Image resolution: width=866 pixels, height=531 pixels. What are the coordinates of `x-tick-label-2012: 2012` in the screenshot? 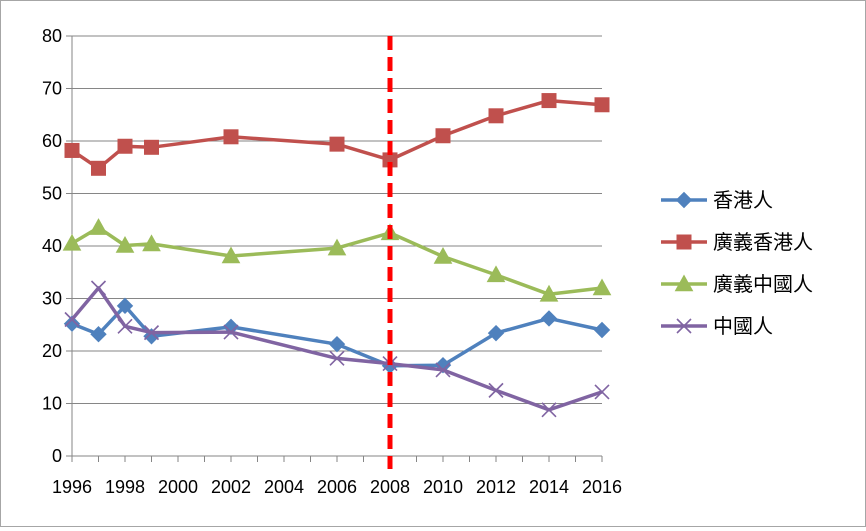 It's located at (496, 487).